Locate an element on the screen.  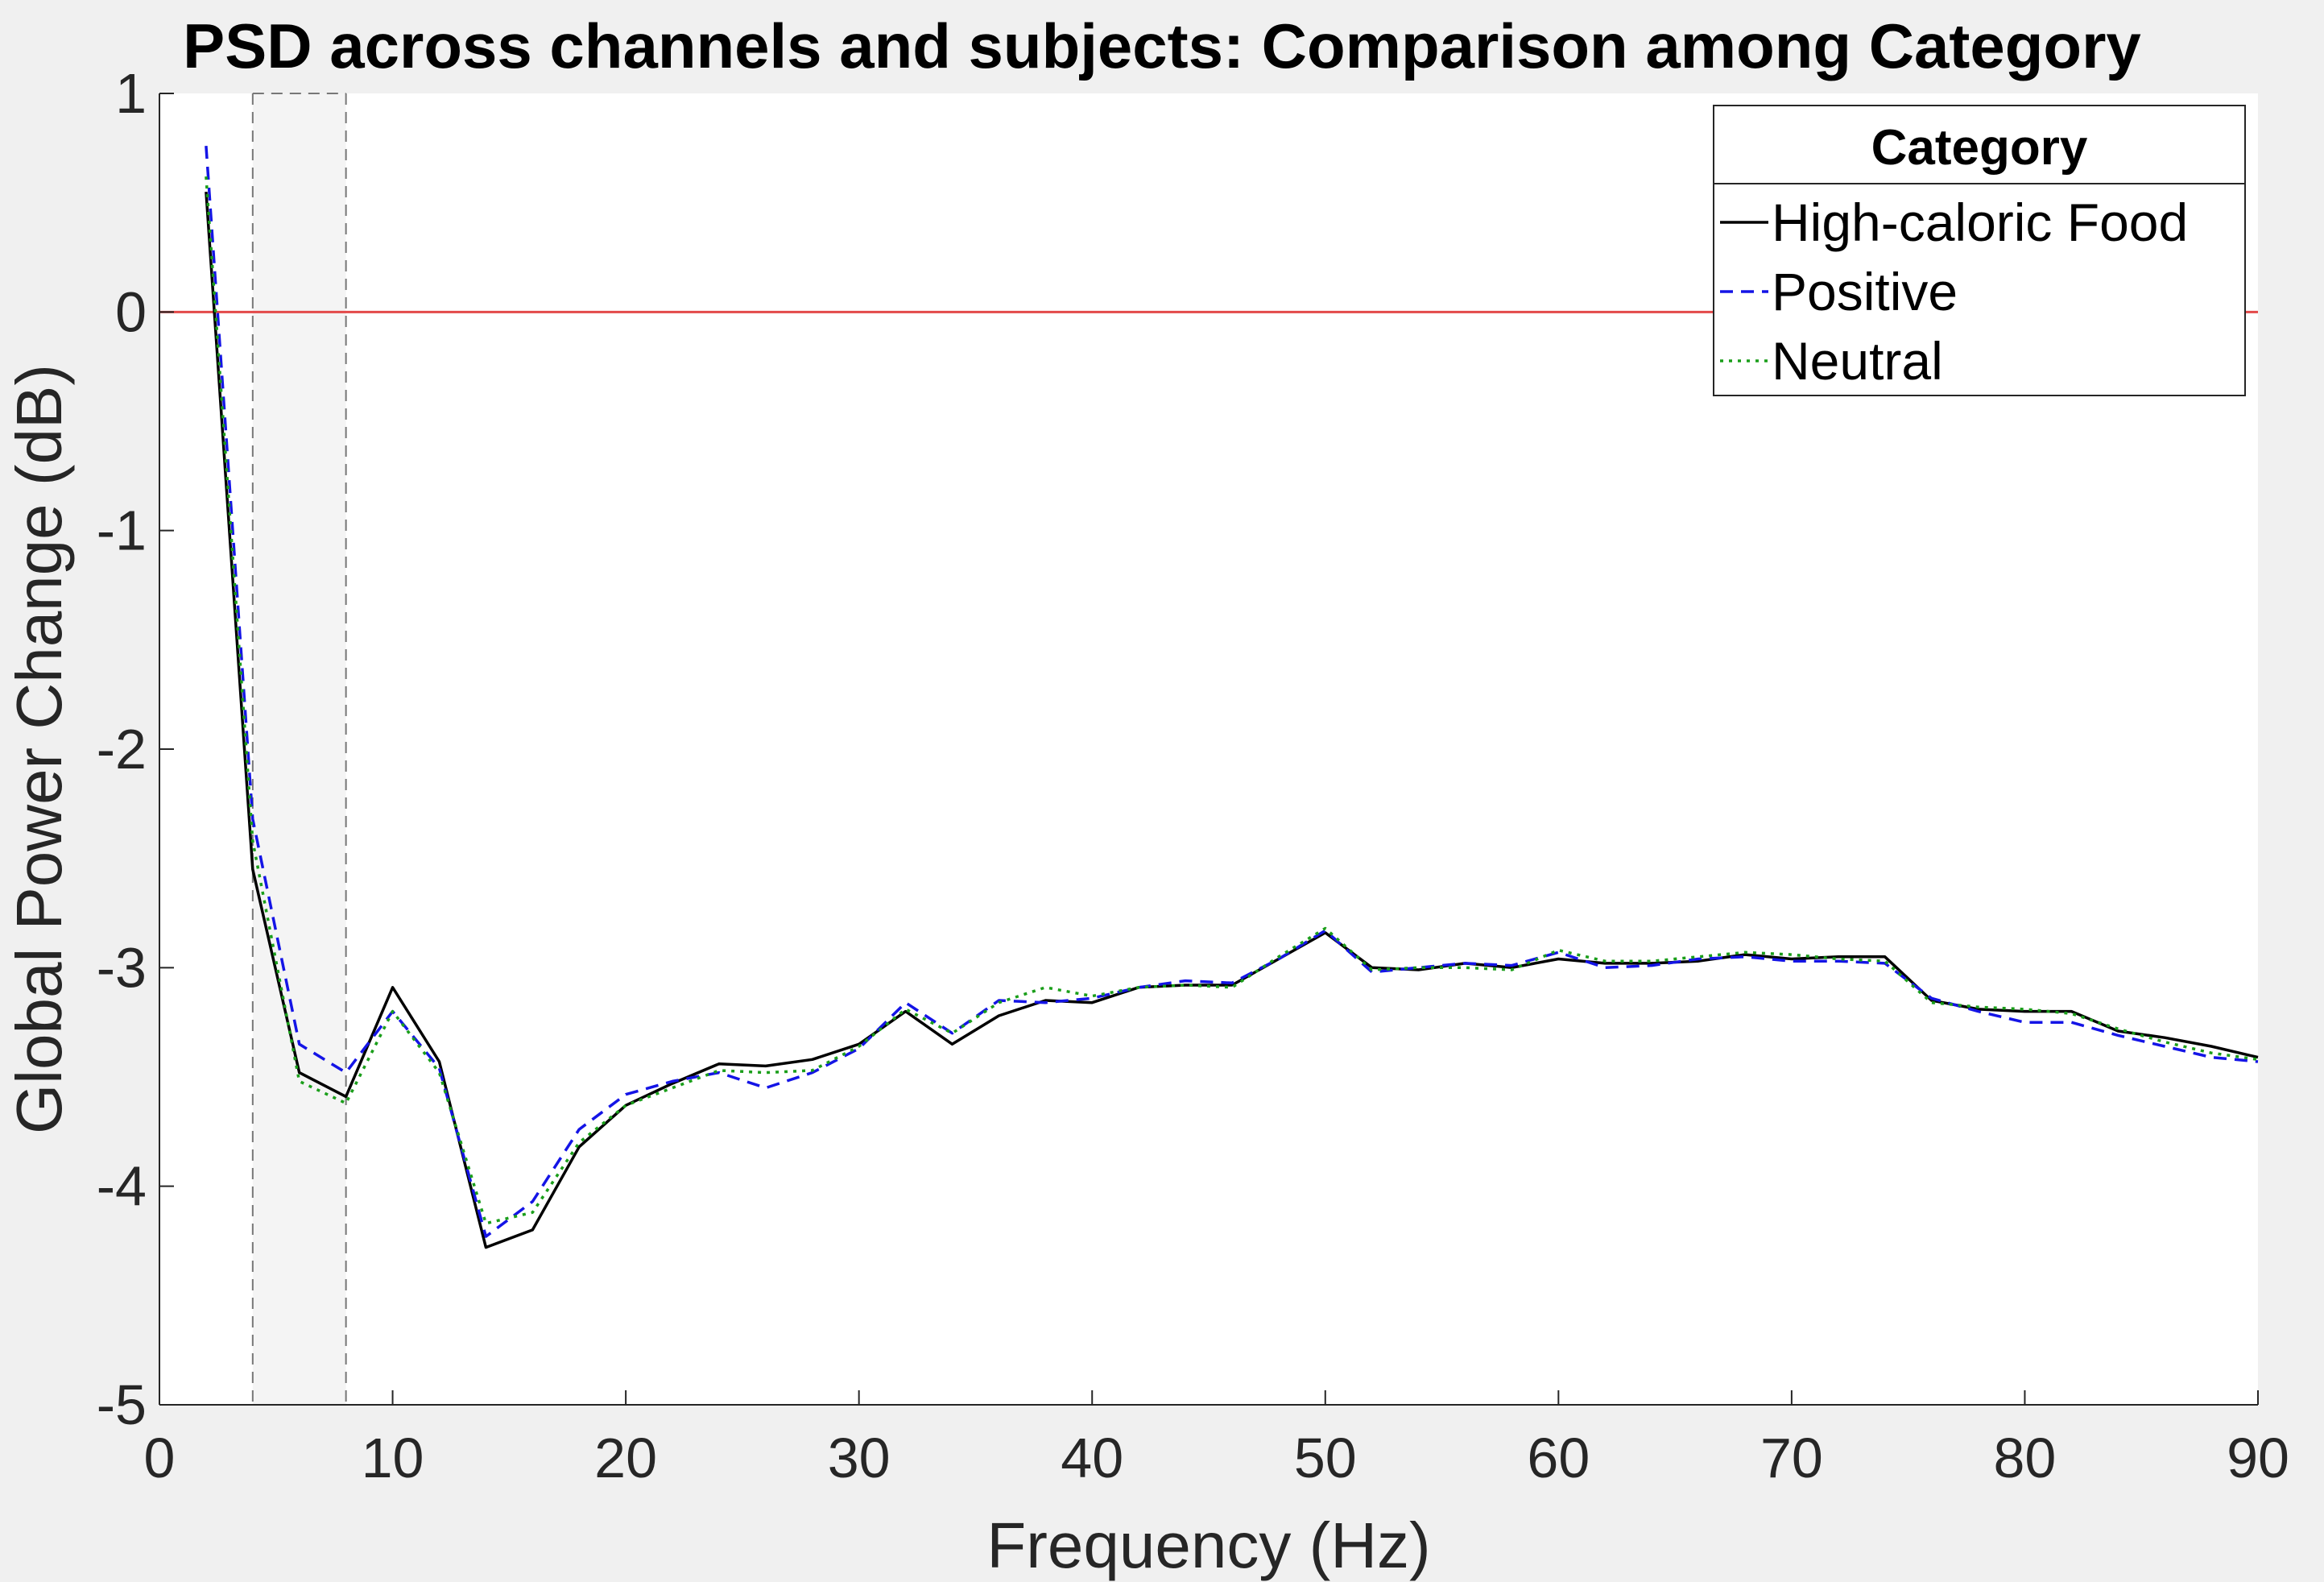
legend-entry-label: High-caloric Food is located at coordinates (1980, 222).